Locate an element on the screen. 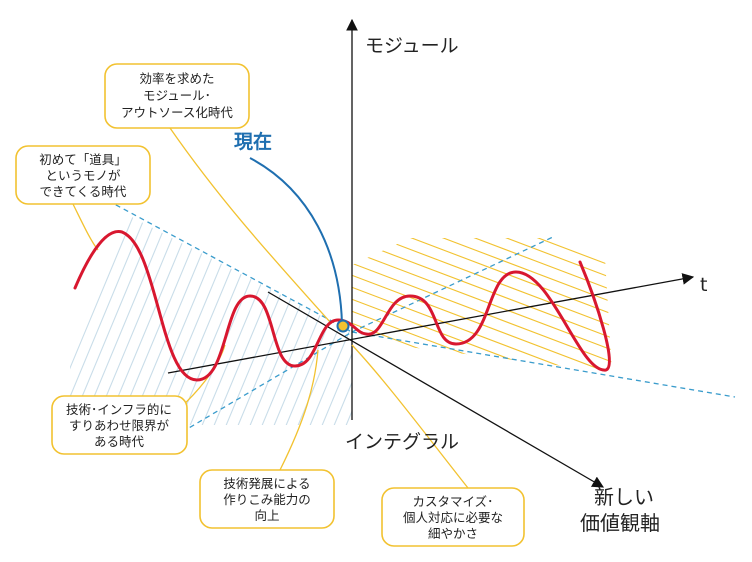 The image size is (752, 562). svg-text: というモノが is located at coordinates (83, 175).